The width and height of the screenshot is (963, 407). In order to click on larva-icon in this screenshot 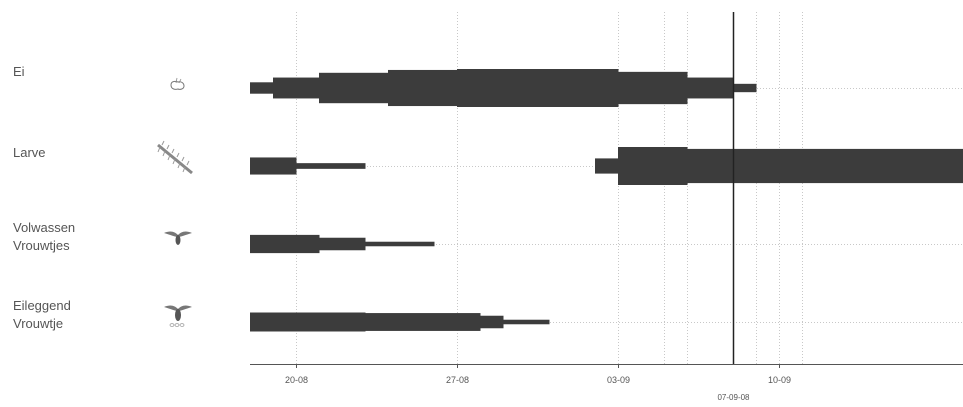, I will do `click(175, 157)`.